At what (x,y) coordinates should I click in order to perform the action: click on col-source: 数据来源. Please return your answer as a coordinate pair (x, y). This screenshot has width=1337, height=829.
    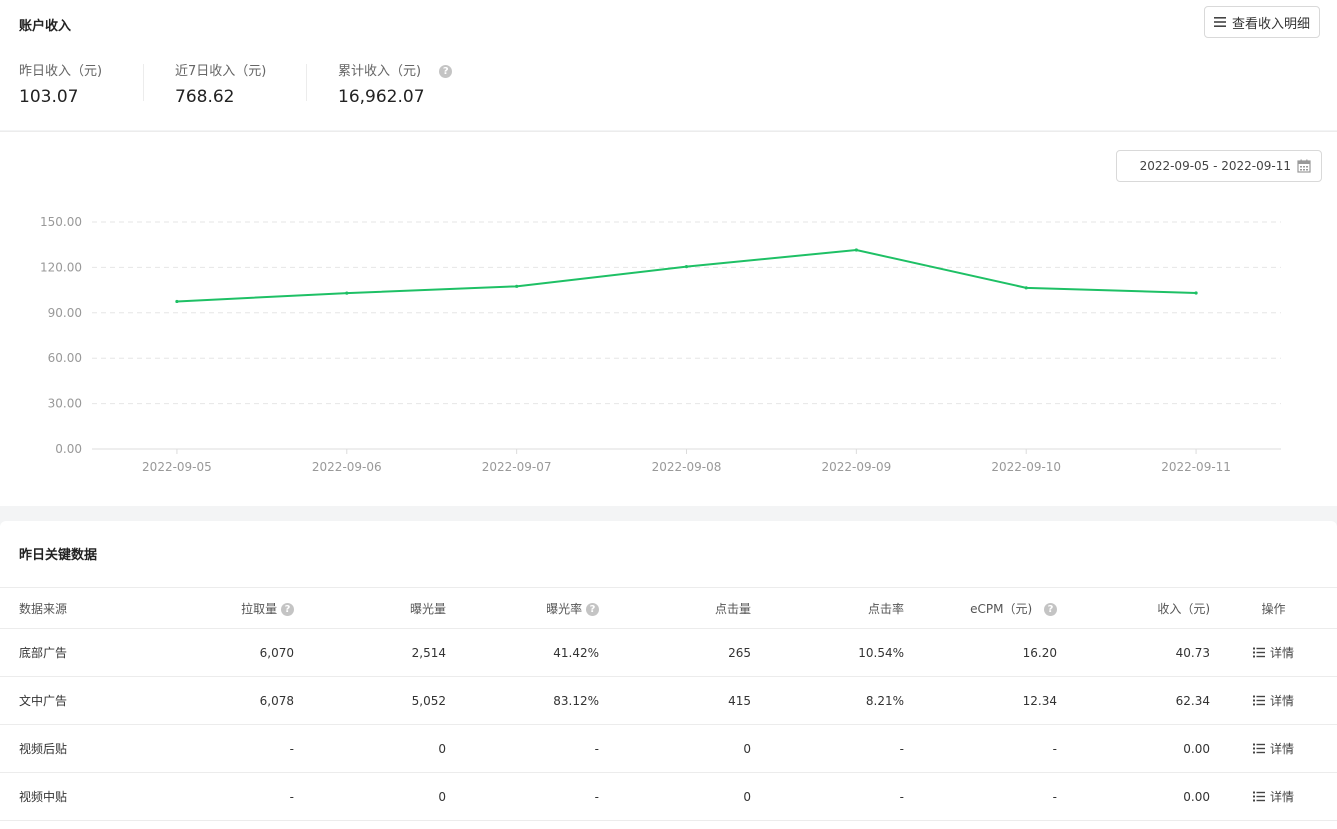
    Looking at the image, I should click on (75, 608).